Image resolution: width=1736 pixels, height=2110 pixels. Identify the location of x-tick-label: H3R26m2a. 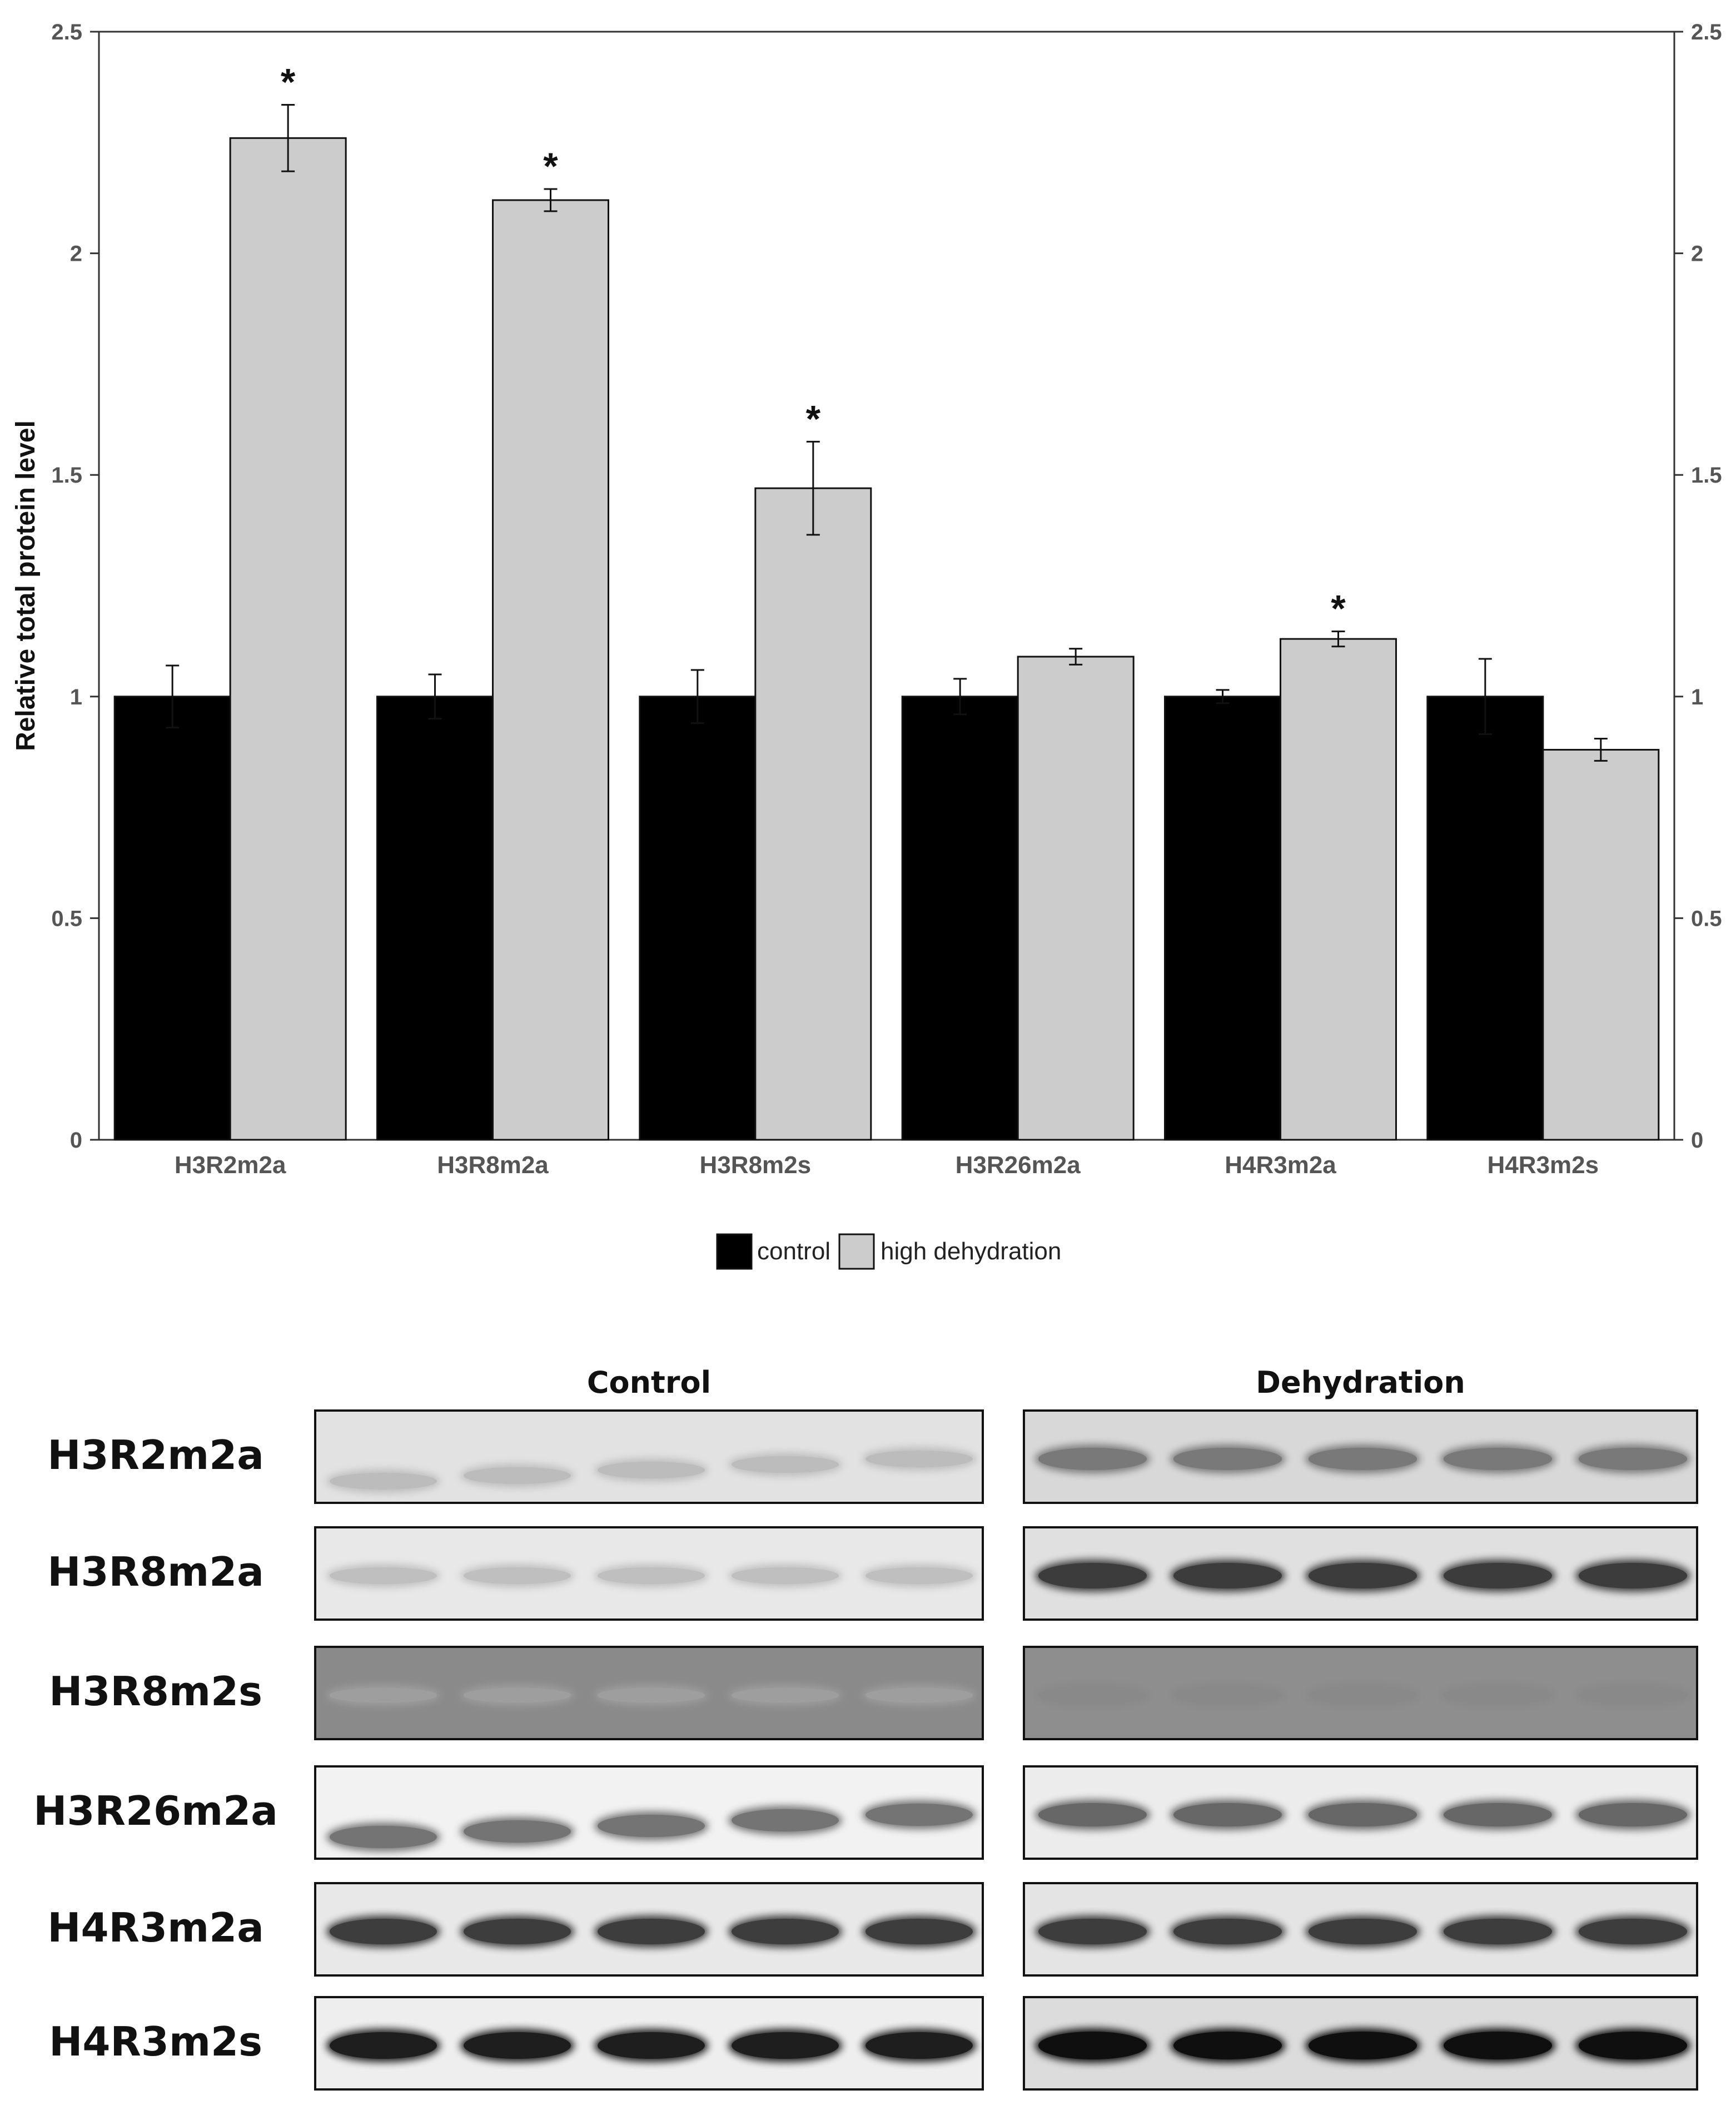
(1018, 1165).